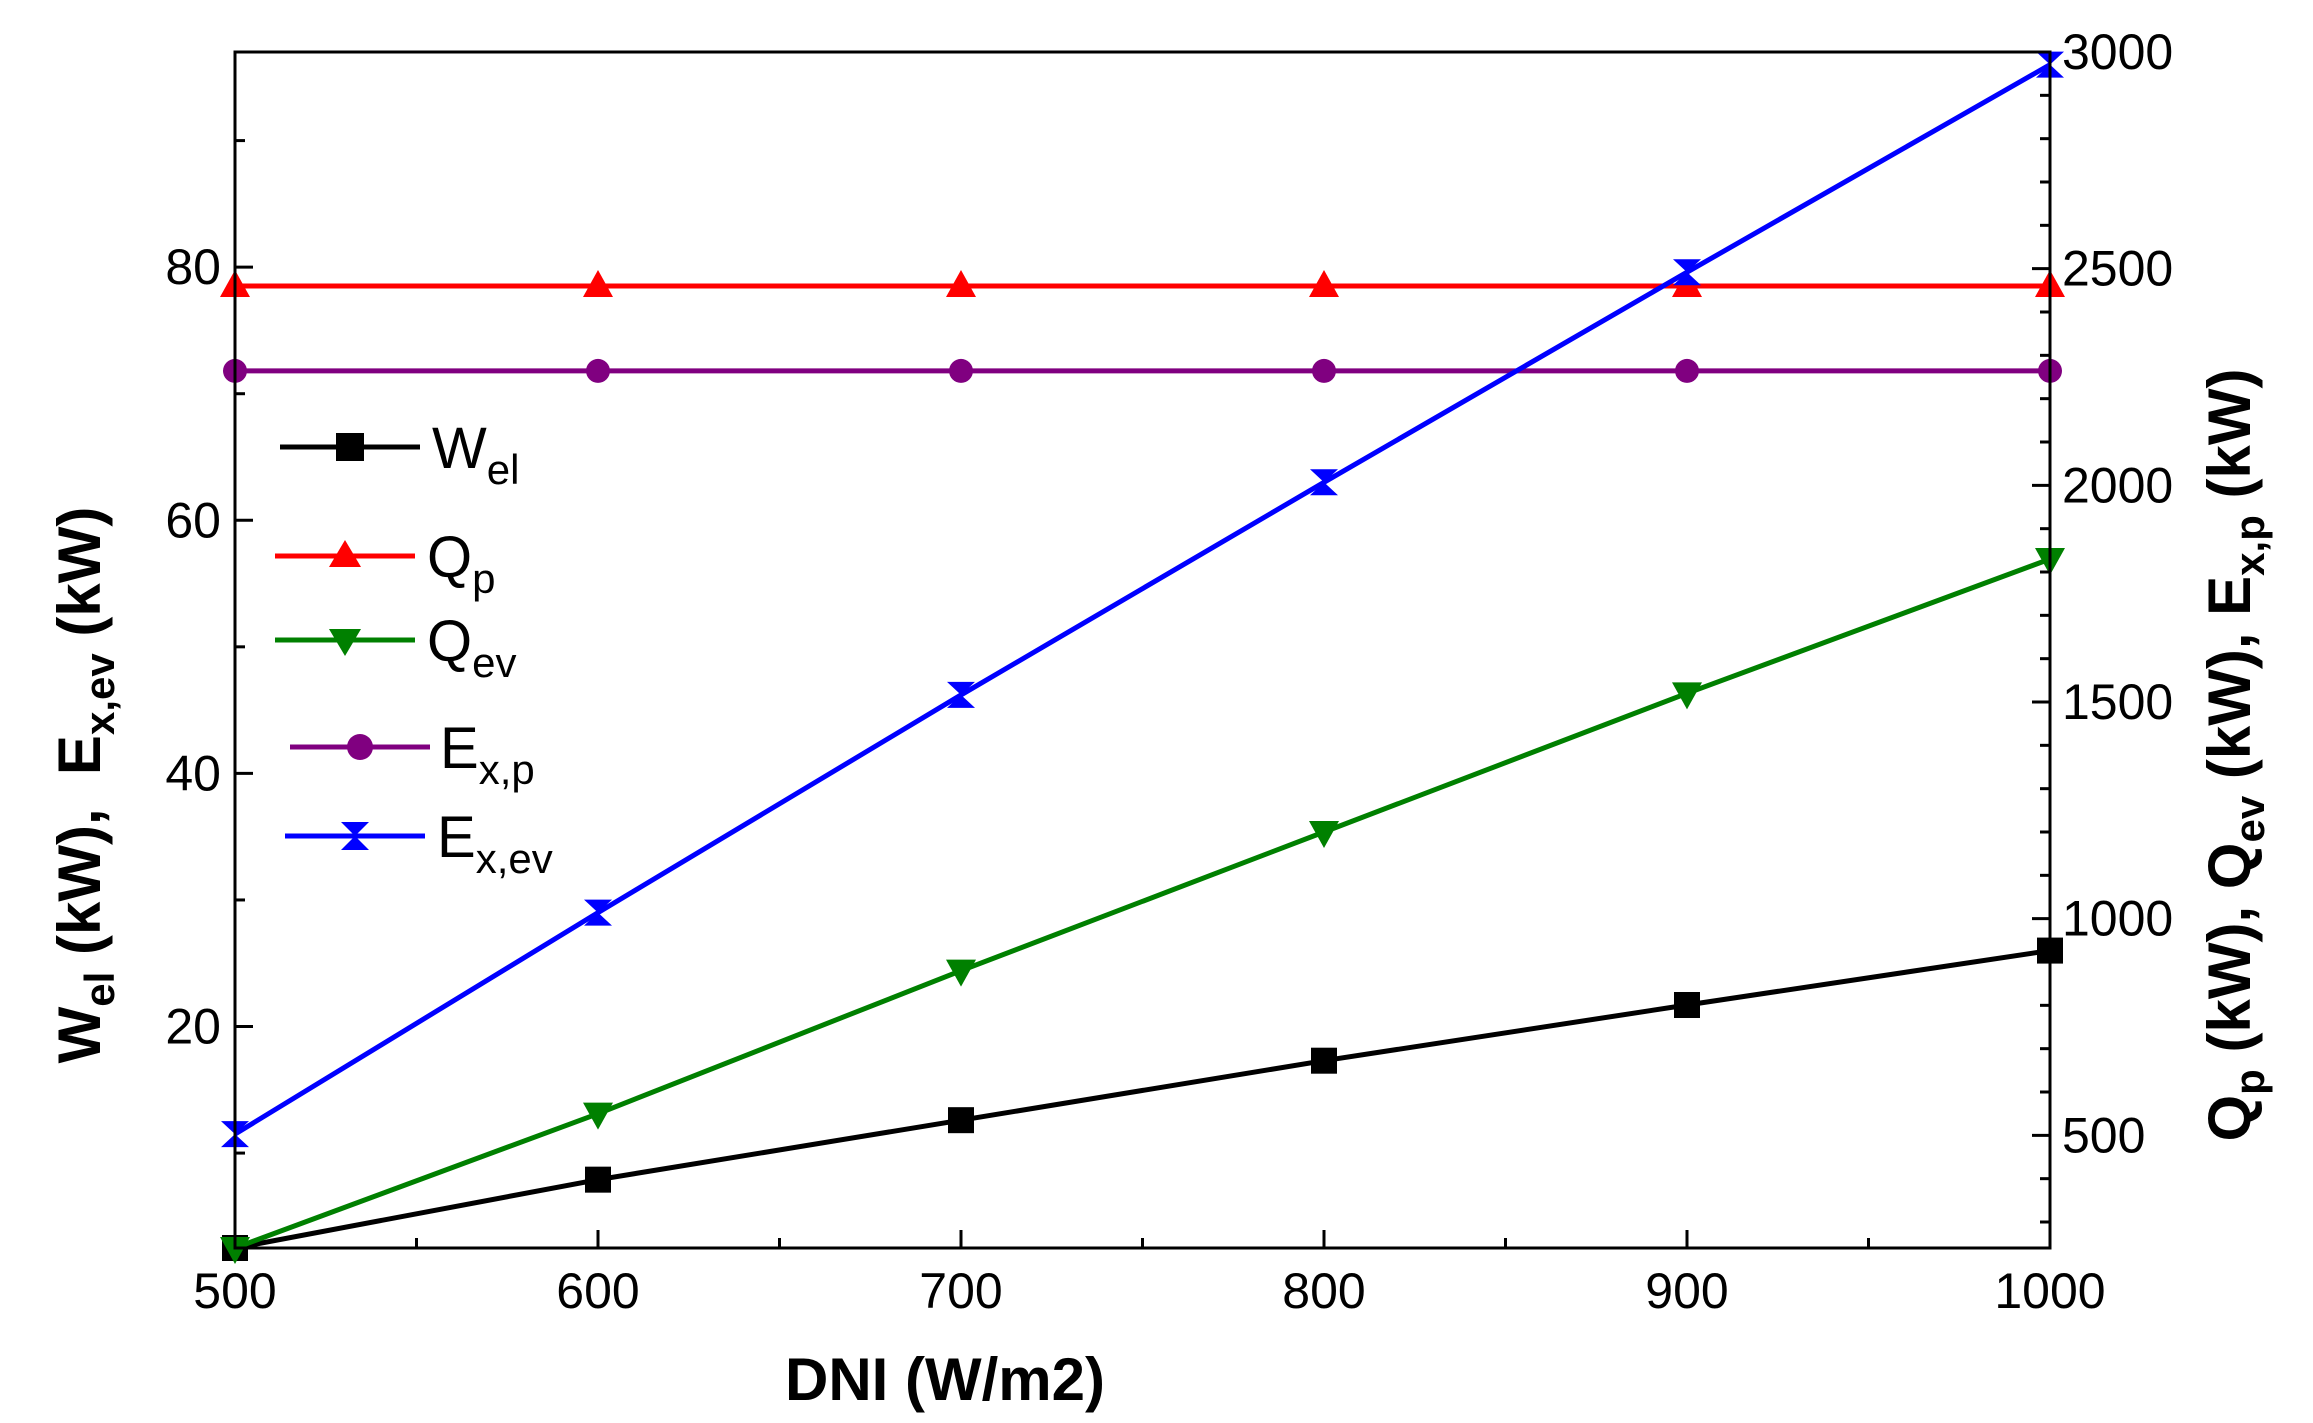 Image resolution: width=2313 pixels, height=1423 pixels. I want to click on legend-marker-qp, so click(345, 553).